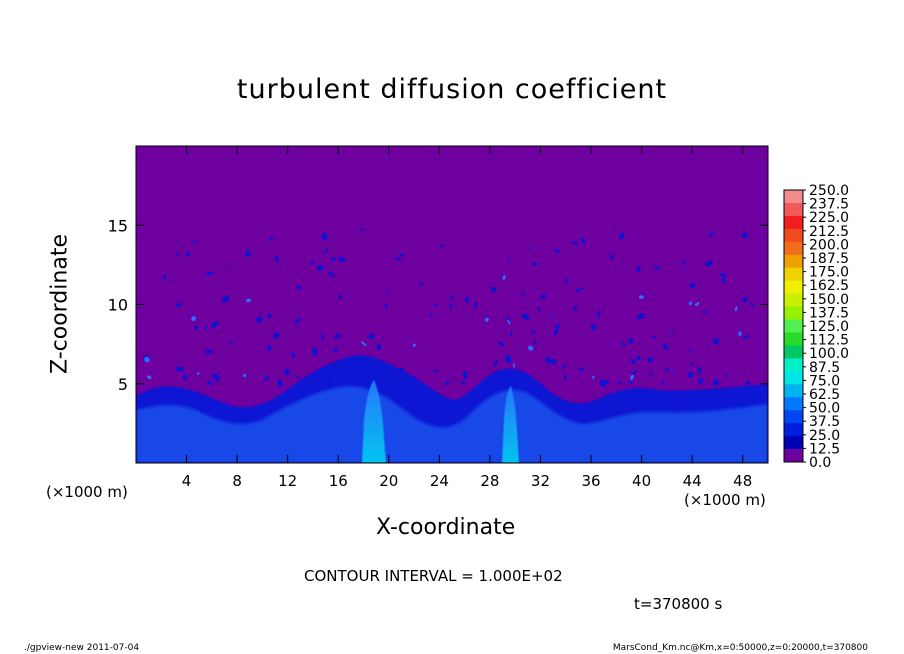  Describe the element at coordinates (374, 421) in the screenshot. I see `plume-left` at that location.